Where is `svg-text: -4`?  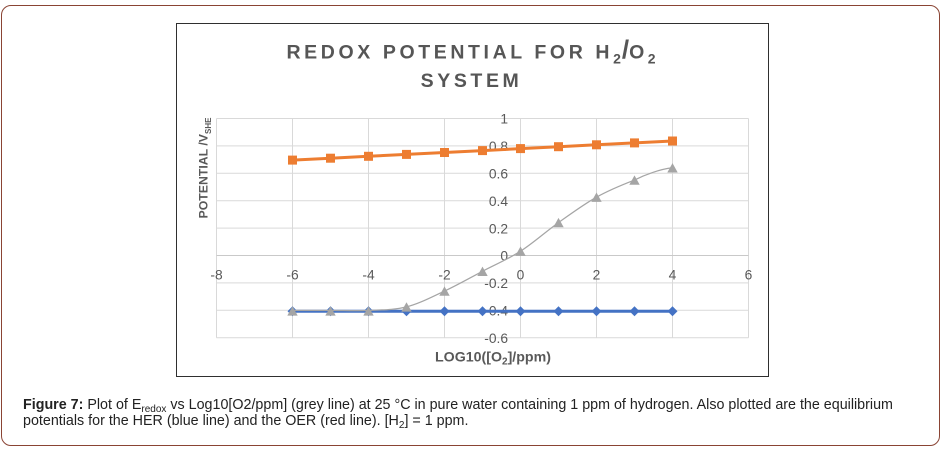
svg-text: -4 is located at coordinates (368, 274).